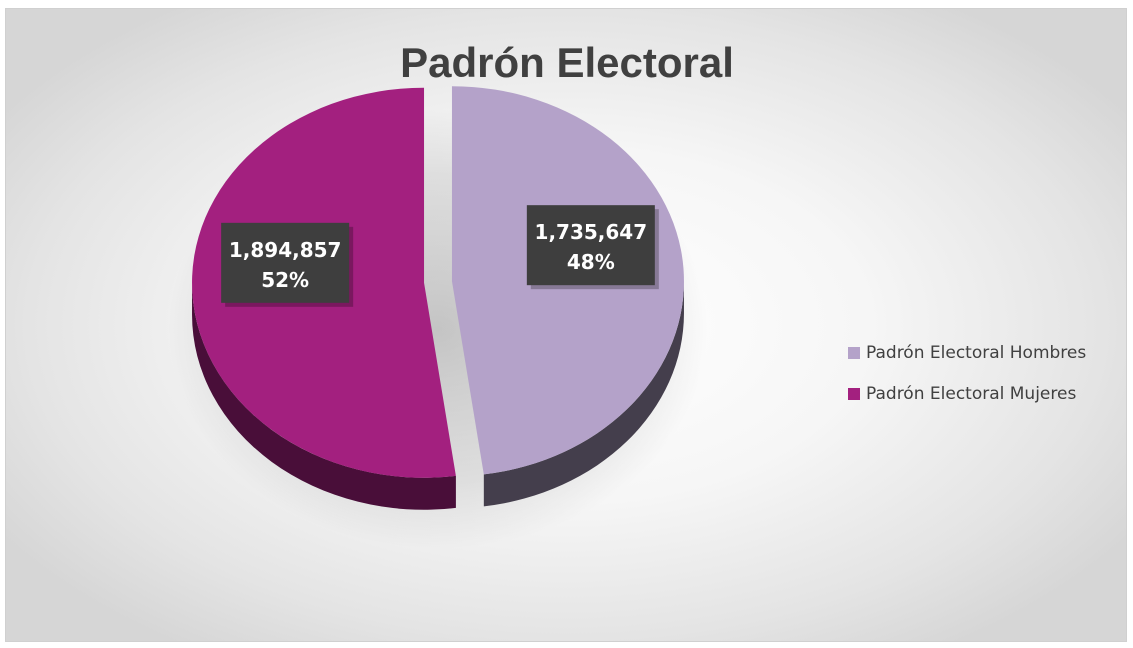  I want to click on legend-item-mujeres: Padrón Electoral Mujeres, so click(967, 393).